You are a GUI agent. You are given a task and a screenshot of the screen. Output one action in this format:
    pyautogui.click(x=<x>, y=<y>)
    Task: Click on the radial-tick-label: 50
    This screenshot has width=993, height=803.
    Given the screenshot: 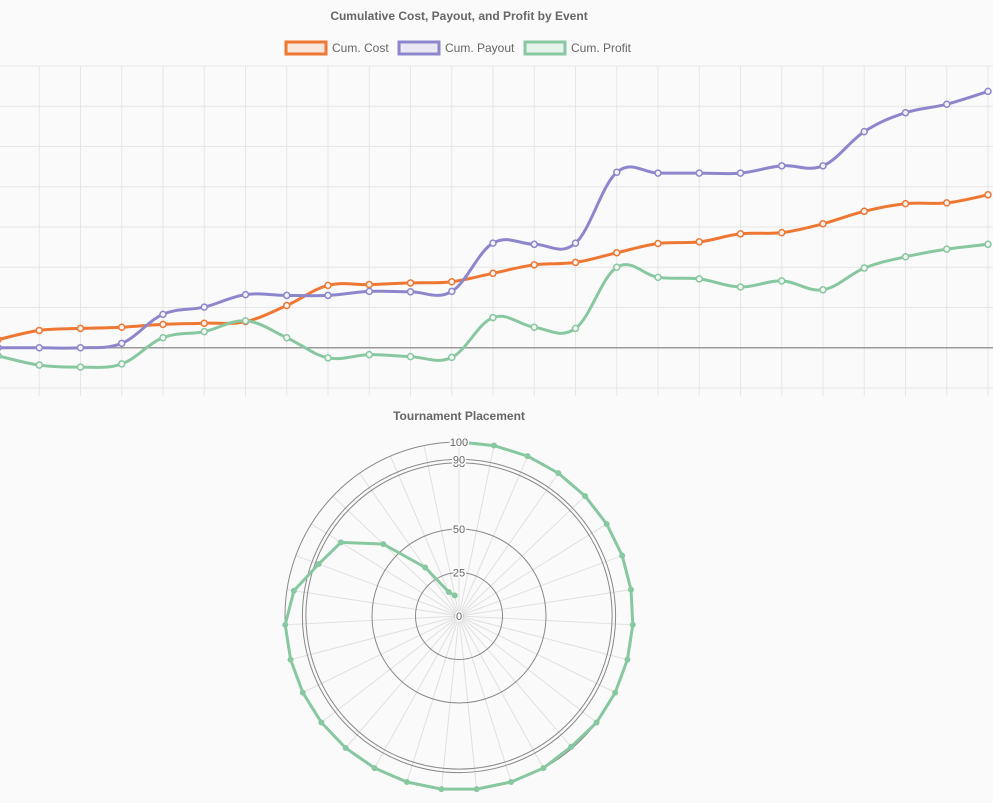 What is the action you would take?
    pyautogui.click(x=459, y=530)
    